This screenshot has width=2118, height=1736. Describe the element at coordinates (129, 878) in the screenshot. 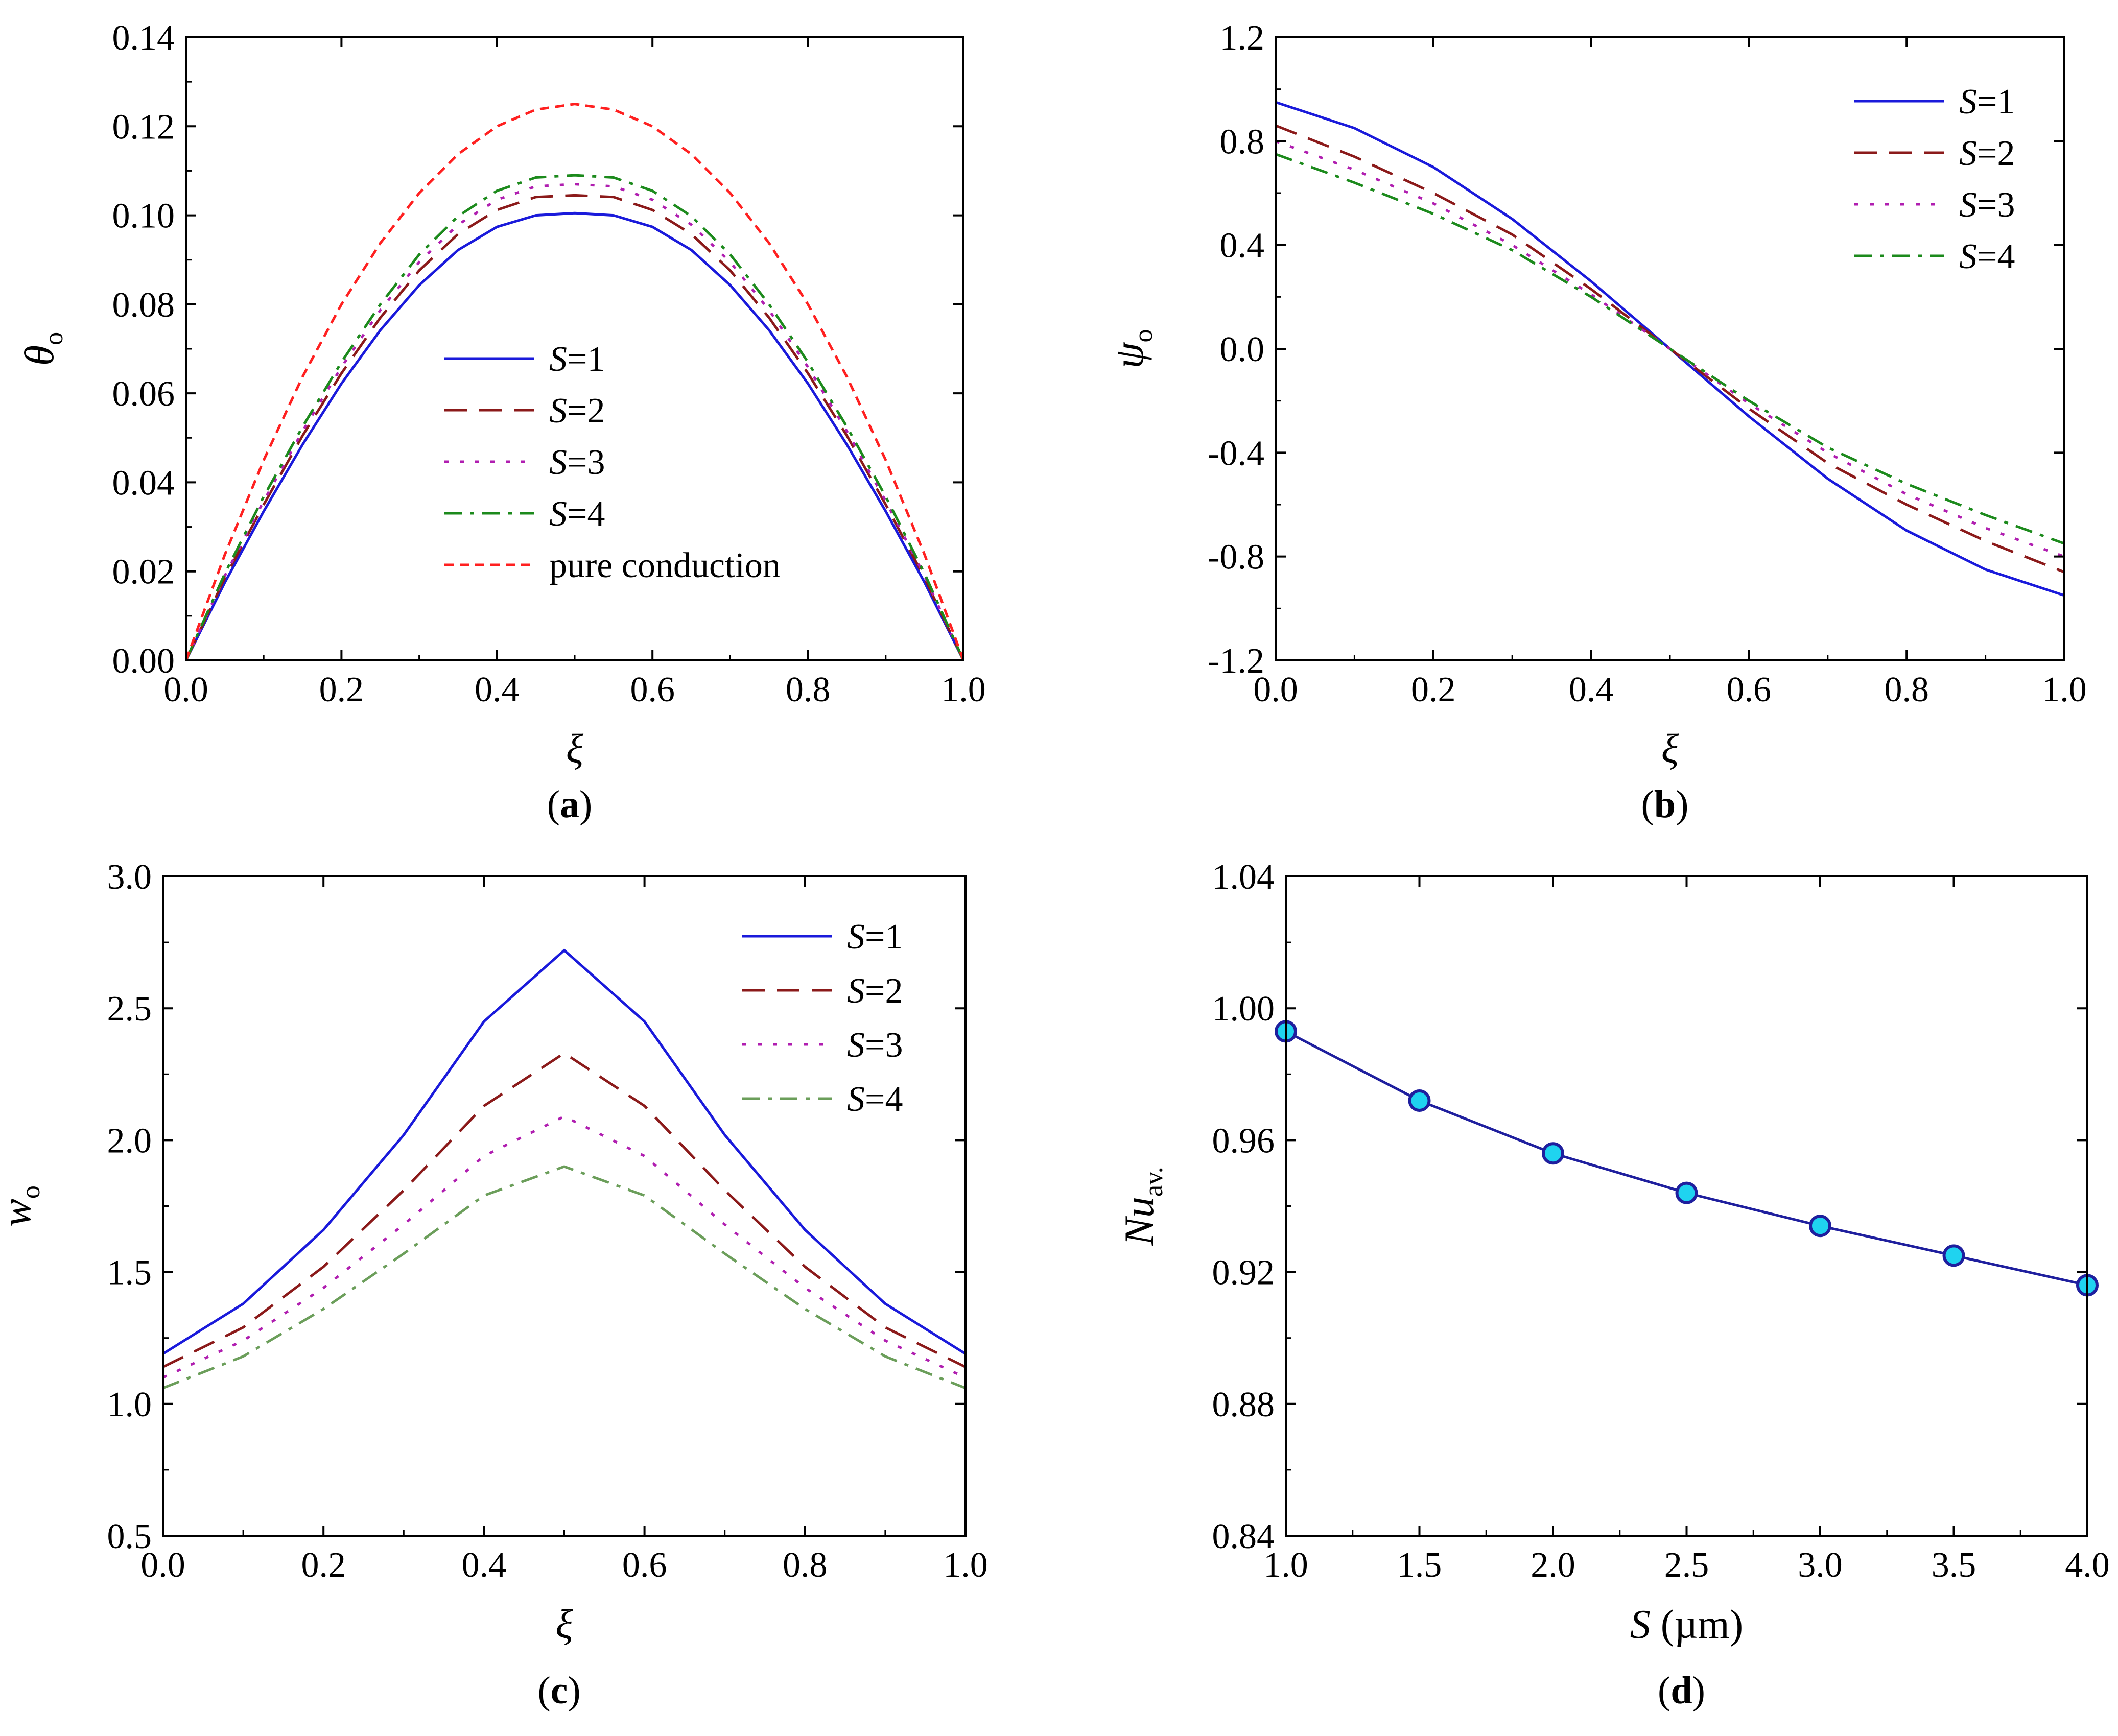

I see `y-tick-label-c: 3.0` at that location.